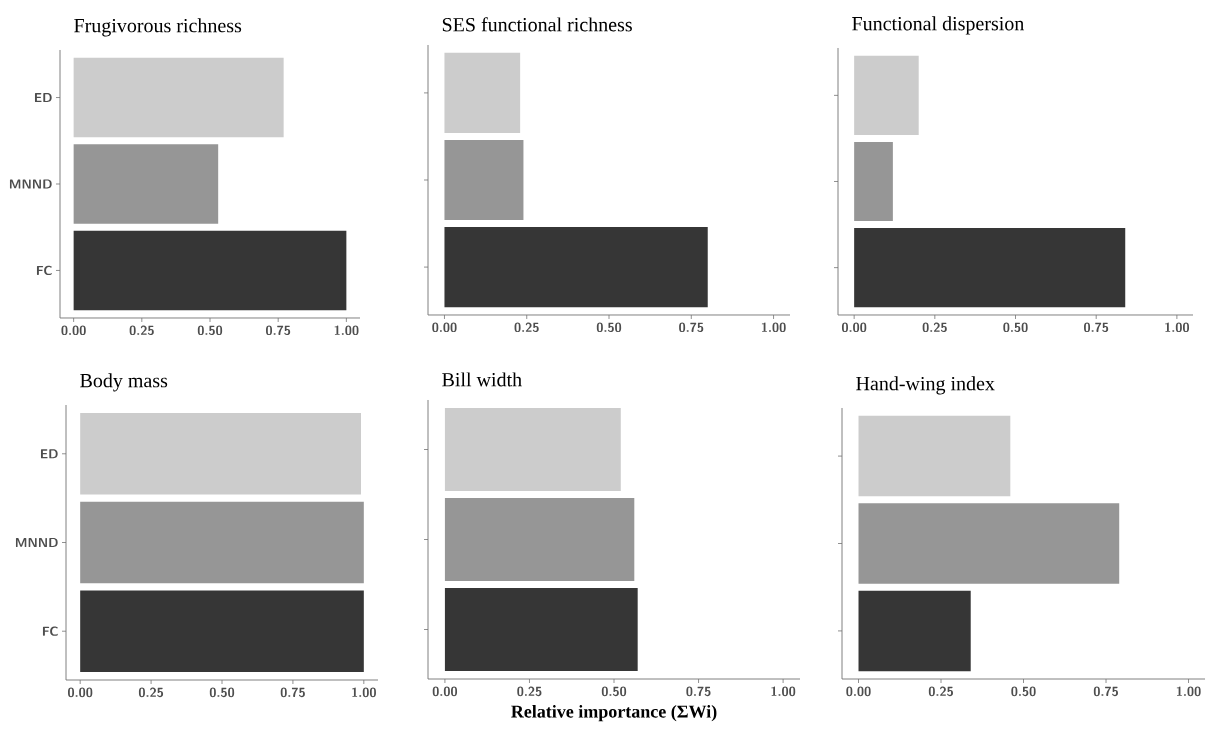  What do you see at coordinates (158, 27) in the screenshot?
I see `chart-title: Frugivorous richness` at bounding box center [158, 27].